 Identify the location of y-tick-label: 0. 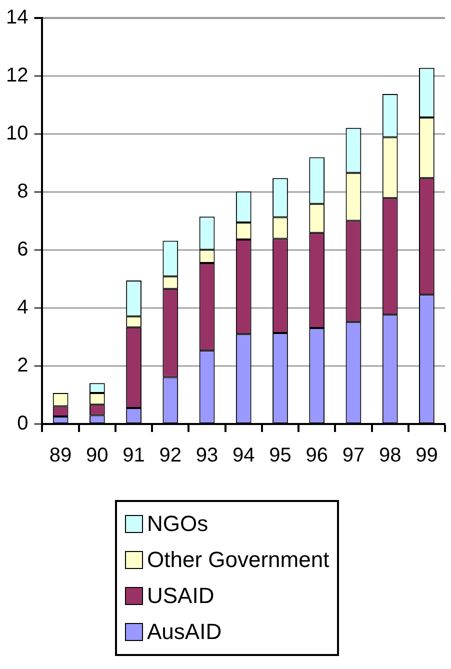
(22, 423).